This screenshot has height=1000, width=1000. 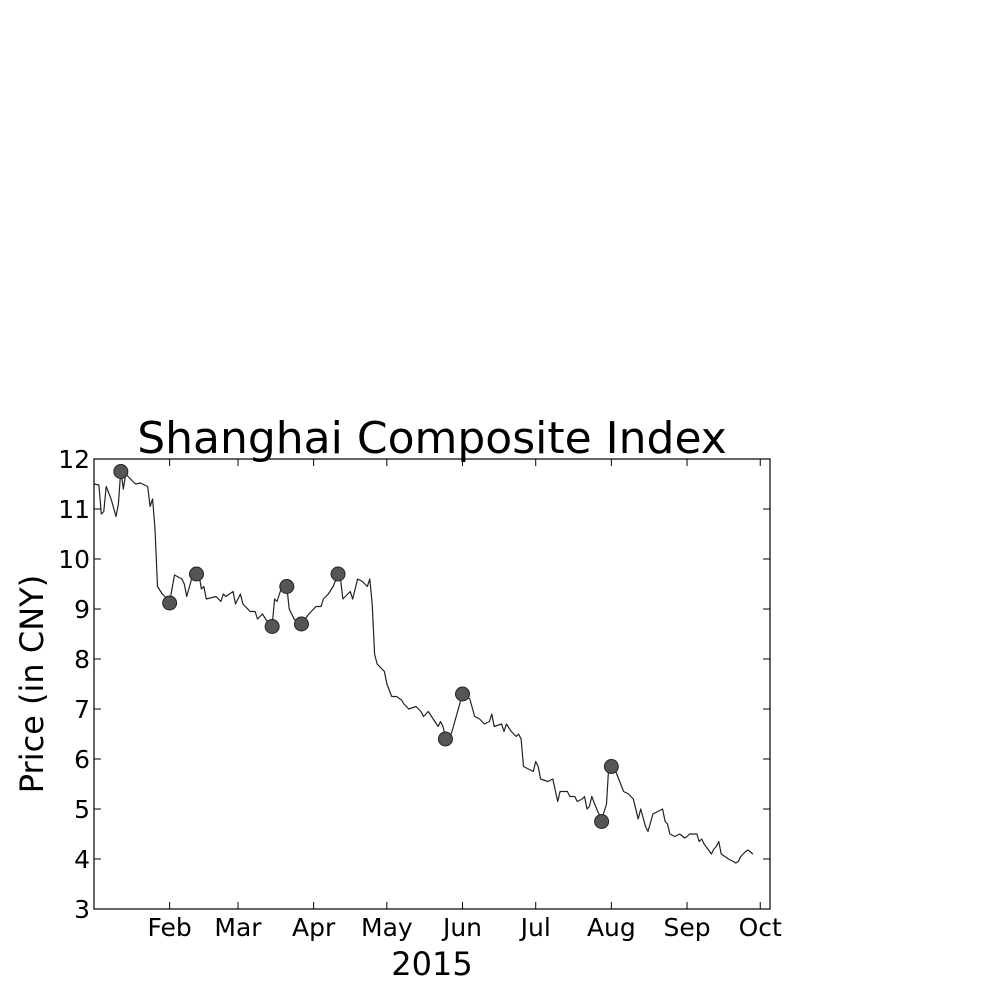 What do you see at coordinates (387, 927) in the screenshot?
I see `x-tick-label: May` at bounding box center [387, 927].